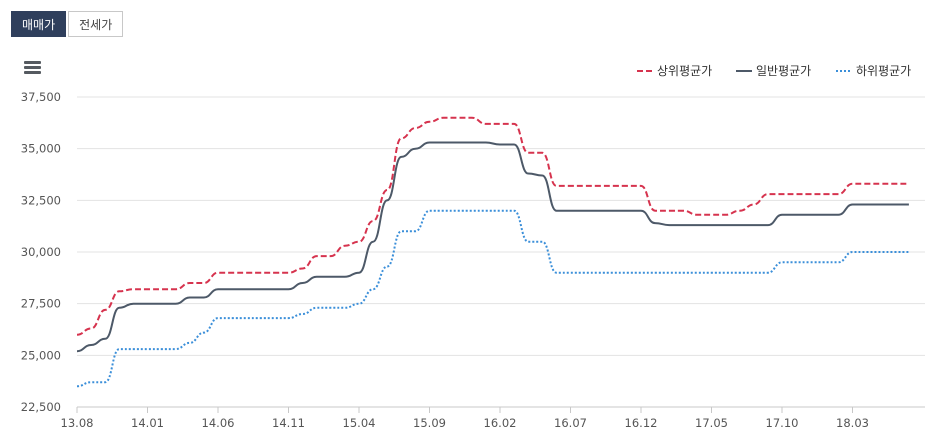 Image resolution: width=947 pixels, height=446 pixels. What do you see at coordinates (41, 97) in the screenshot?
I see `y-tick-label: 37,500` at bounding box center [41, 97].